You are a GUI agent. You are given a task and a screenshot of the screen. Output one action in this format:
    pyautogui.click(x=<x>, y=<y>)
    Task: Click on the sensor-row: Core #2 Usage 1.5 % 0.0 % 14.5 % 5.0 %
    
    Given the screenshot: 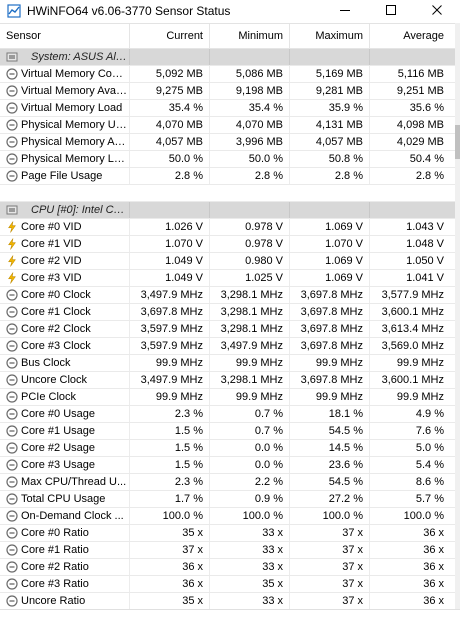 What is the action you would take?
    pyautogui.click(x=227, y=448)
    